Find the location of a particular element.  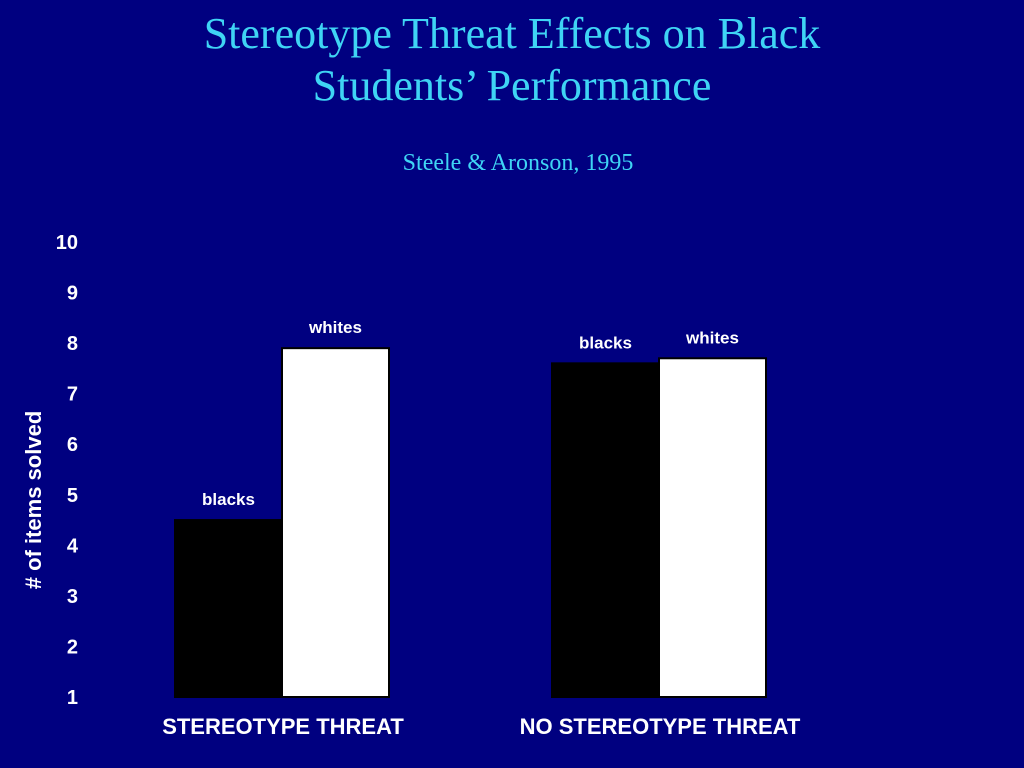

y-tick-label: 5 is located at coordinates (72, 496).